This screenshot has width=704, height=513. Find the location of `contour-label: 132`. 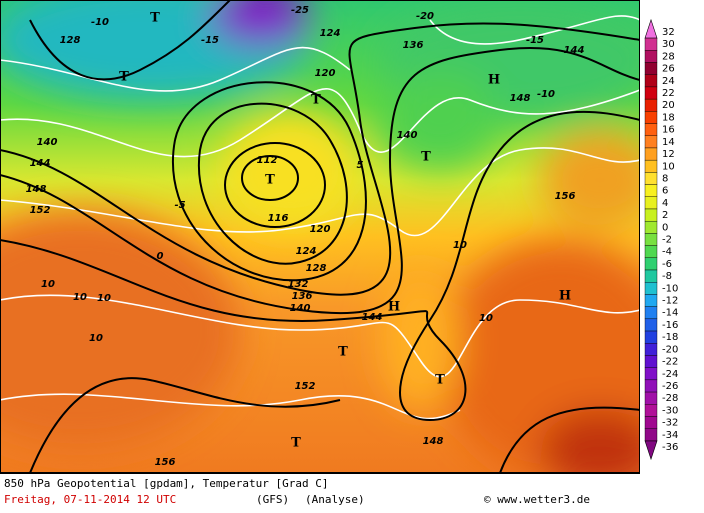

contour-label: 132 is located at coordinates (298, 284).